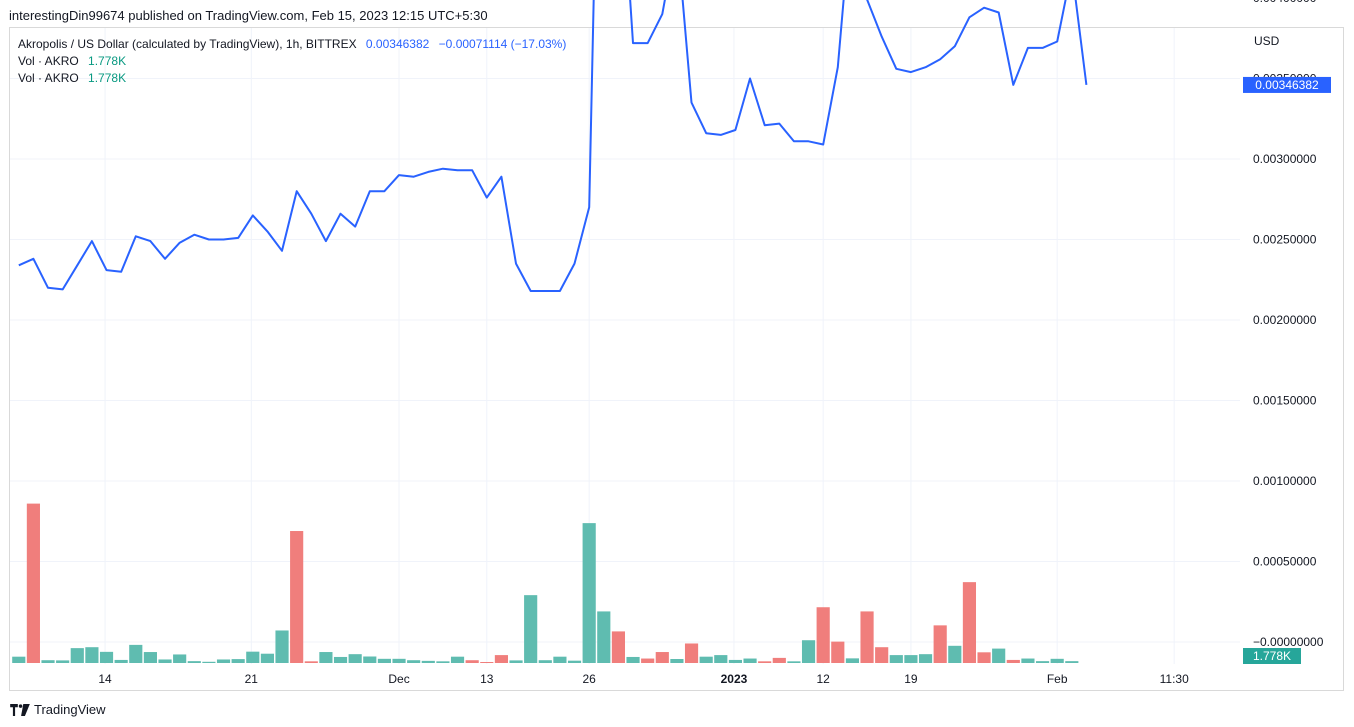  I want to click on price-tick-label: 0.00050000, so click(1285, 562).